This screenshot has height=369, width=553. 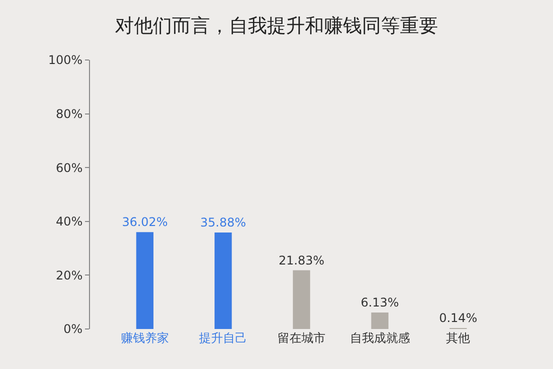 I want to click on chart-title: 对他们而言，自我提升和赚钱同等重要, so click(x=276, y=25).